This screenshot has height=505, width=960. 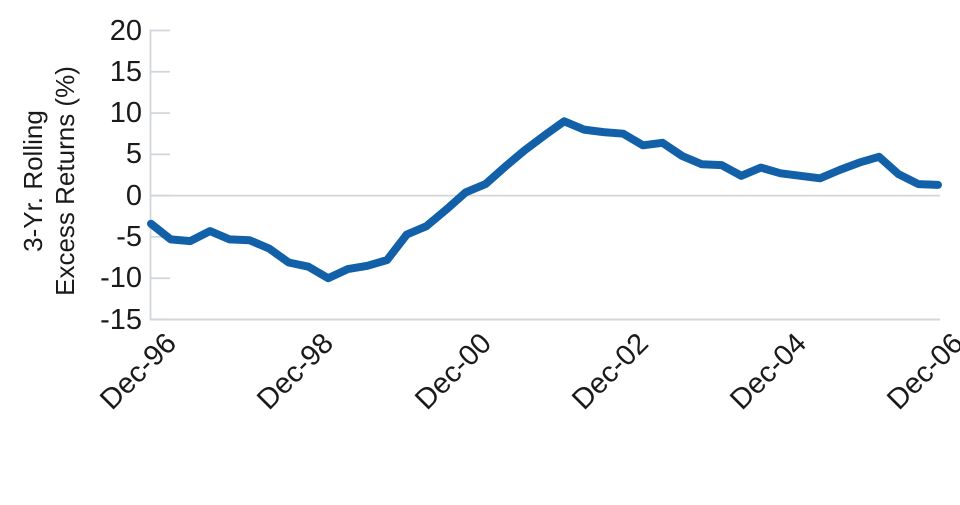 I want to click on y-tick-label-5: 5, so click(x=133, y=154).